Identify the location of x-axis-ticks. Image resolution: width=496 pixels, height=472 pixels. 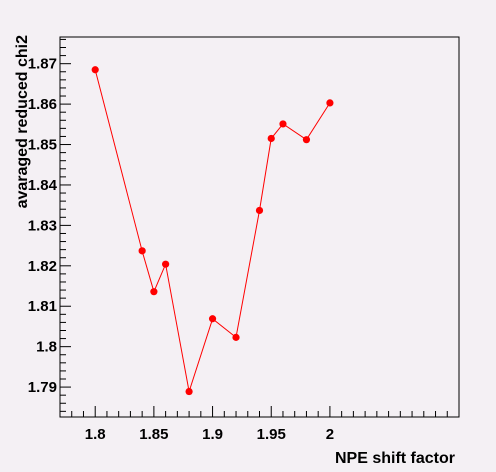
(259, 411).